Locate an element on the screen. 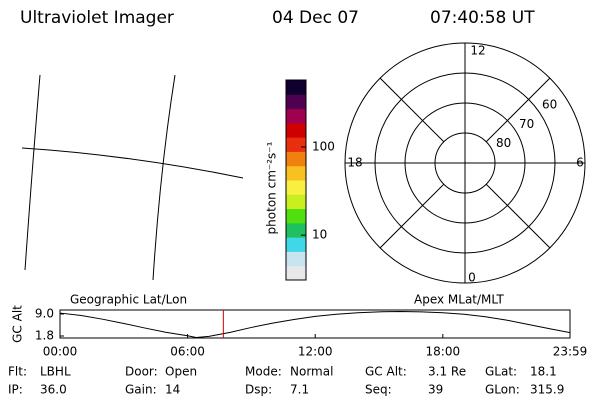  colorbar-tick-label: 10 is located at coordinates (319, 235).